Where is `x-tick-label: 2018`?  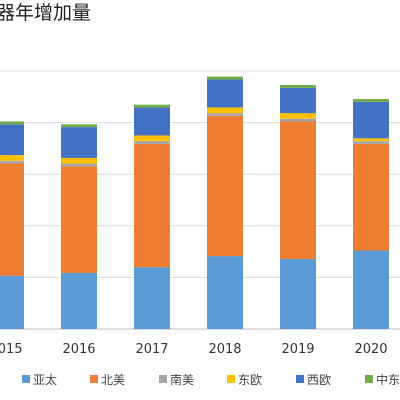
x-tick-label: 2018 is located at coordinates (224, 349).